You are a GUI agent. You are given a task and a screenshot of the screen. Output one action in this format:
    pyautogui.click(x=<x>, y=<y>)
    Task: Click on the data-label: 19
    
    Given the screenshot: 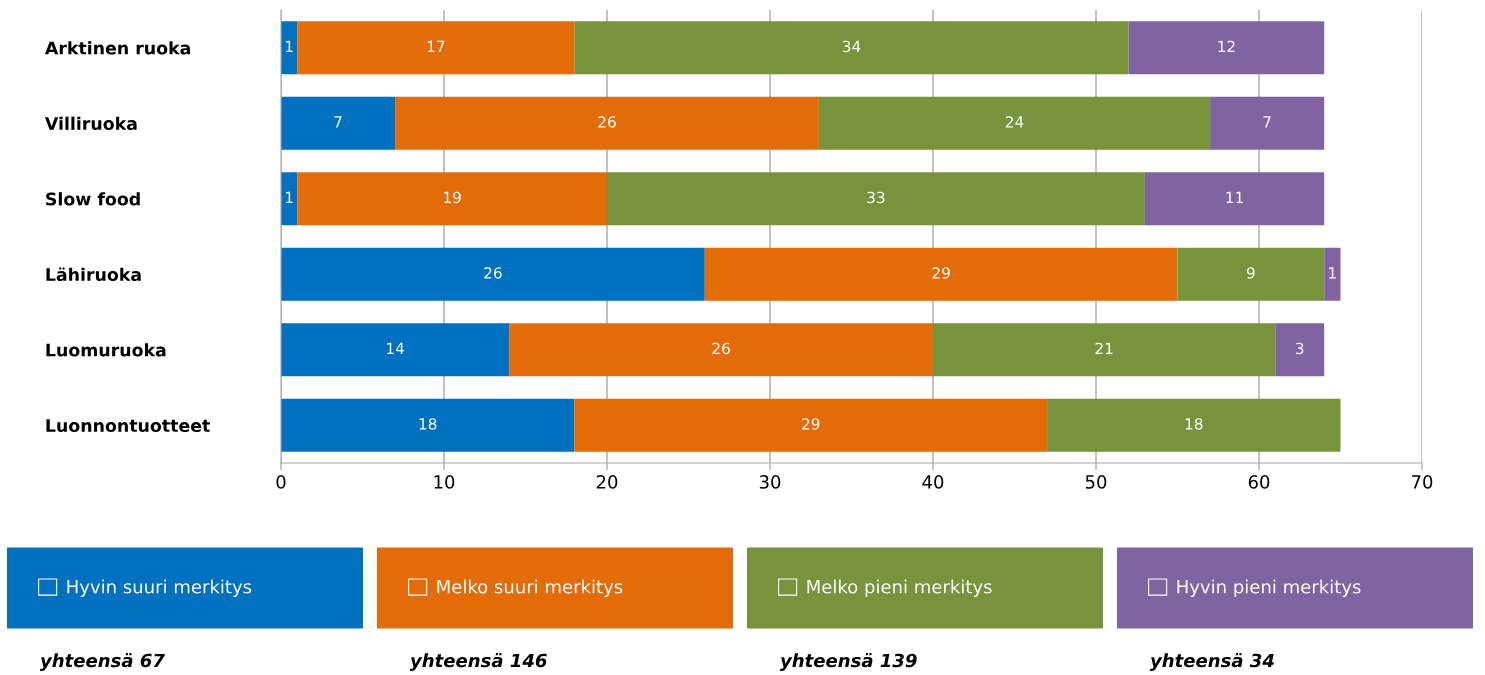 What is the action you would take?
    pyautogui.click(x=452, y=197)
    